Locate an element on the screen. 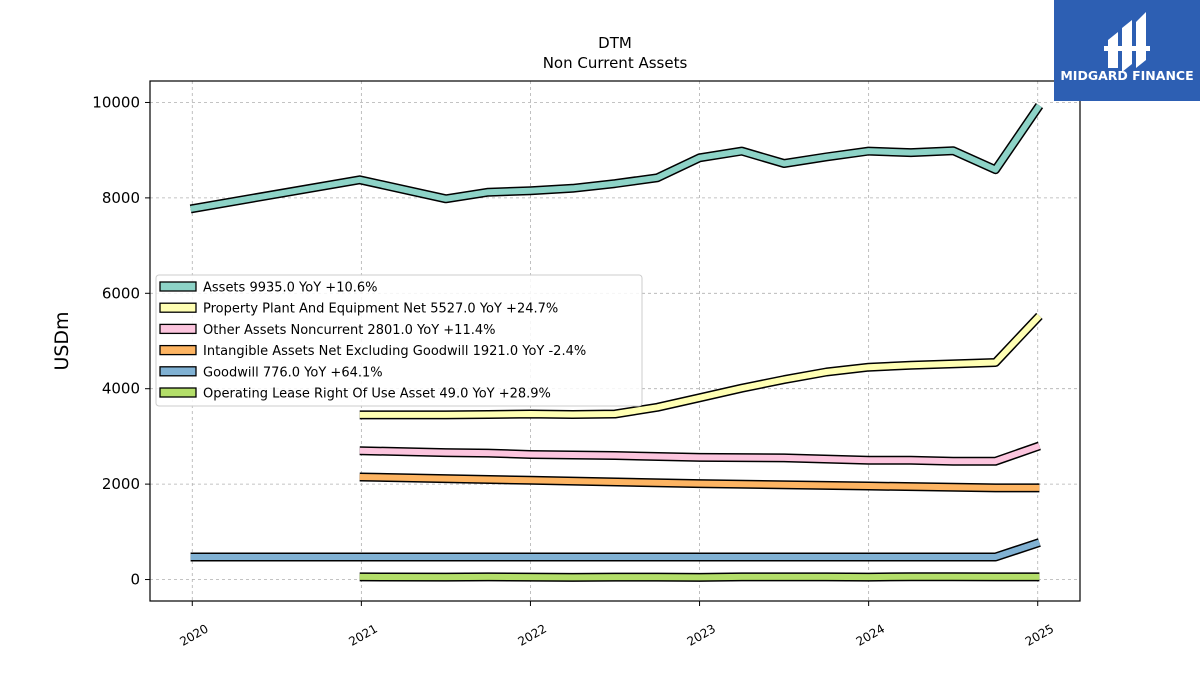  legend-item: Assets 9935.0 YoY +10.6% is located at coordinates (268, 288).